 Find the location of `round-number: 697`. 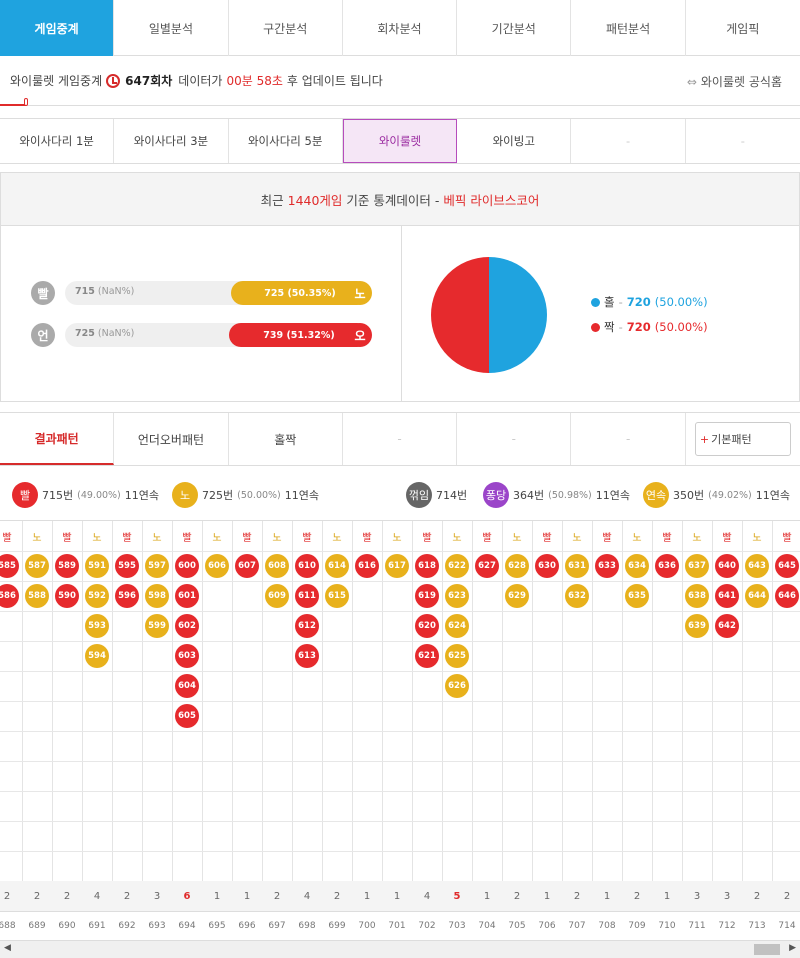

round-number: 697 is located at coordinates (277, 926).